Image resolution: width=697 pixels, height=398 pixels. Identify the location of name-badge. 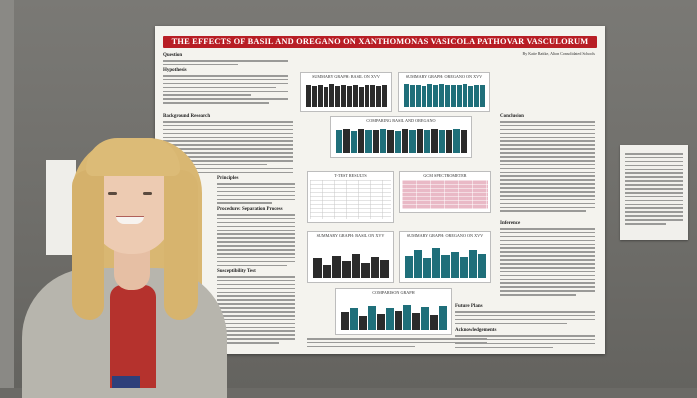
(126, 382).